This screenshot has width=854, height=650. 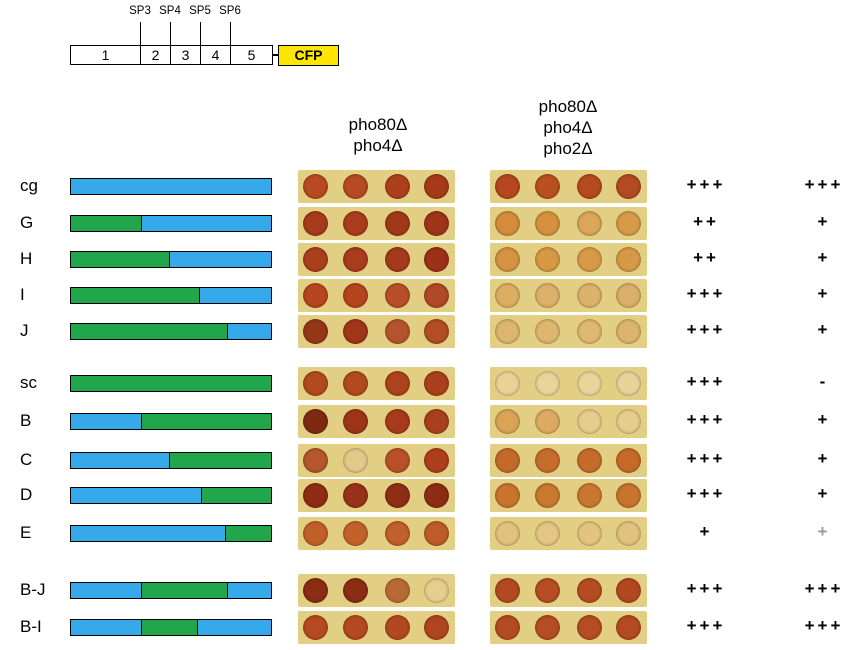 What do you see at coordinates (376, 533) in the screenshot?
I see `plate-1-e` at bounding box center [376, 533].